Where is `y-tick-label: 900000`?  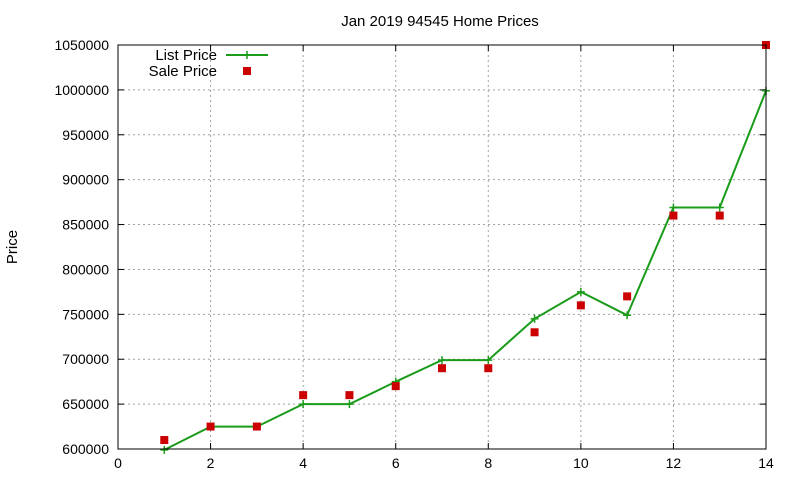 y-tick-label: 900000 is located at coordinates (85, 180).